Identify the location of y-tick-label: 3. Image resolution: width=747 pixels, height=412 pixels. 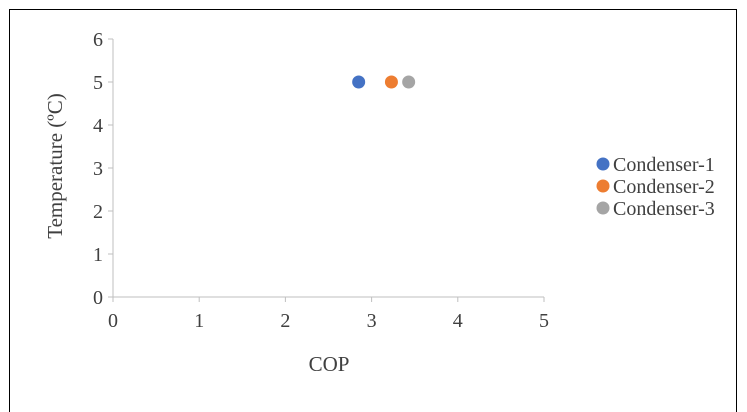
(98, 169).